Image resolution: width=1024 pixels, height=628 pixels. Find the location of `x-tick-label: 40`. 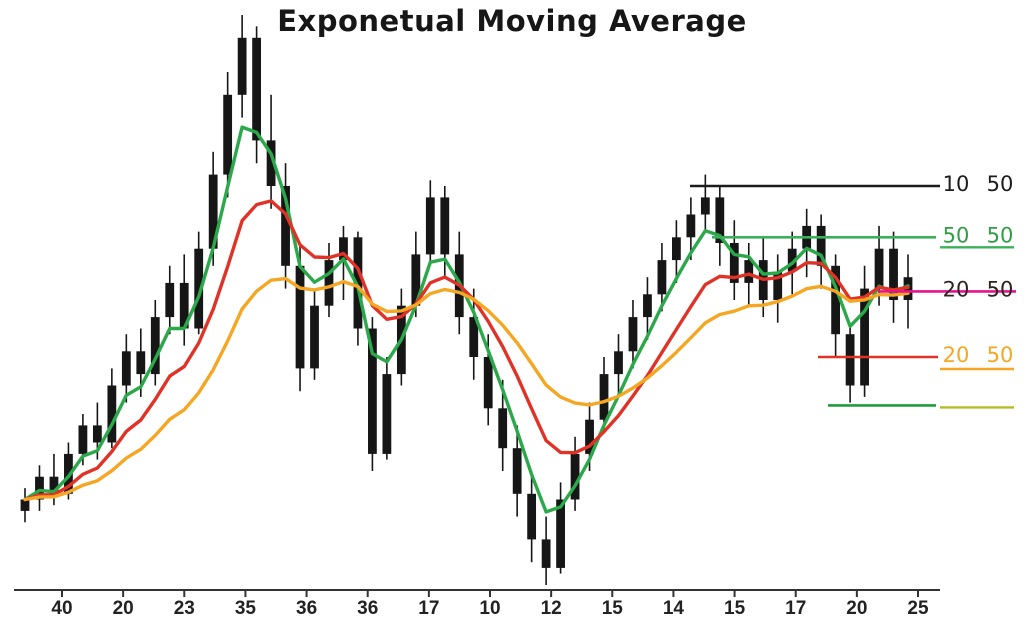

x-tick-label: 40 is located at coordinates (61, 608).